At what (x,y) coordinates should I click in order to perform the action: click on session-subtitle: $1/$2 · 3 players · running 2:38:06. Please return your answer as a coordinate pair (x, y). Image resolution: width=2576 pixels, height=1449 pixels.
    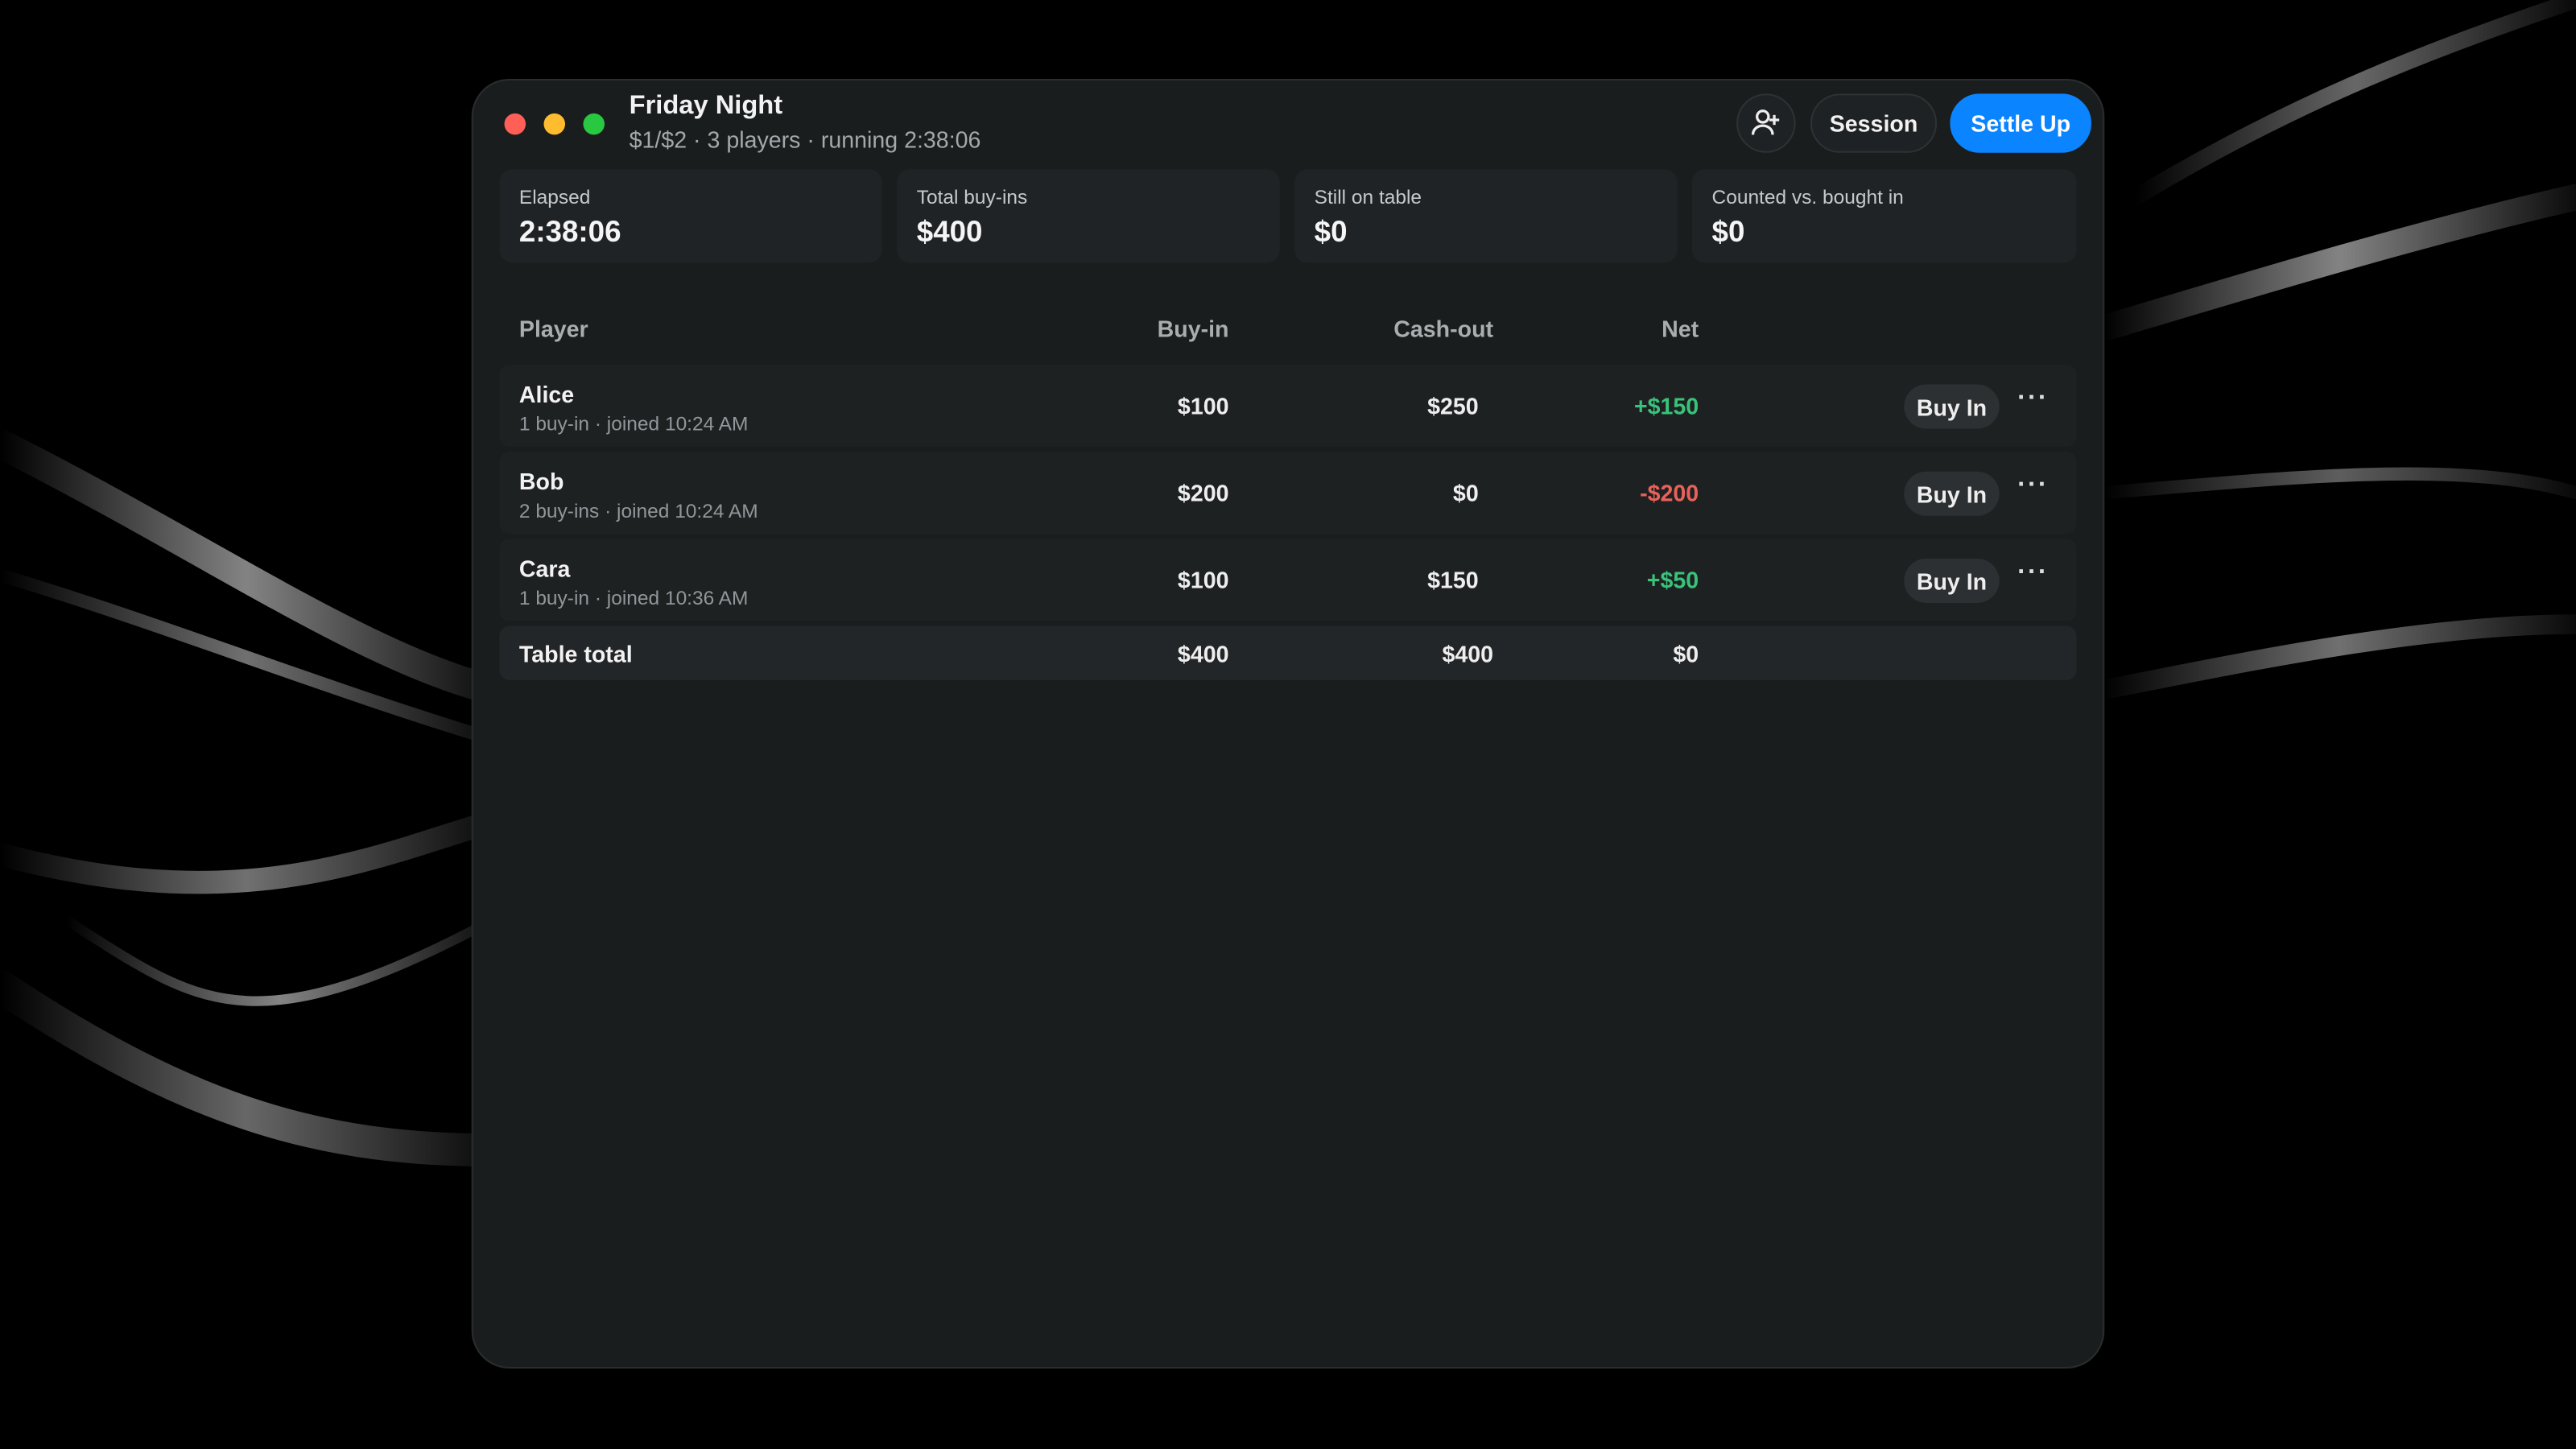
    Looking at the image, I should click on (805, 139).